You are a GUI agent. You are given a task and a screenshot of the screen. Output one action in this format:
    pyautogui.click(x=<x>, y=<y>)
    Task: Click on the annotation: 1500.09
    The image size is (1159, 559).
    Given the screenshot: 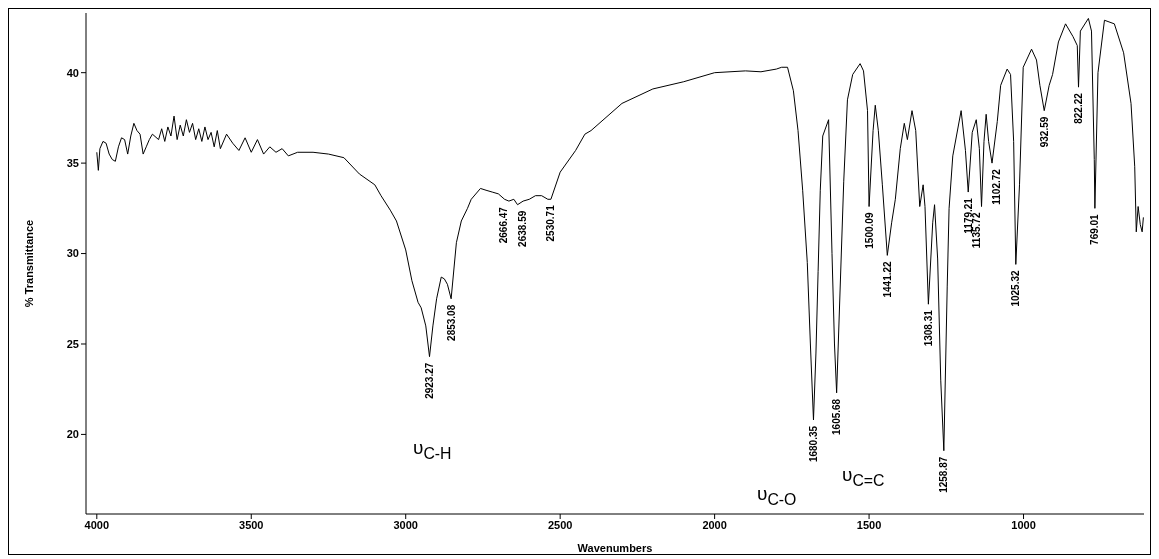 What is the action you would take?
    pyautogui.click(x=869, y=230)
    